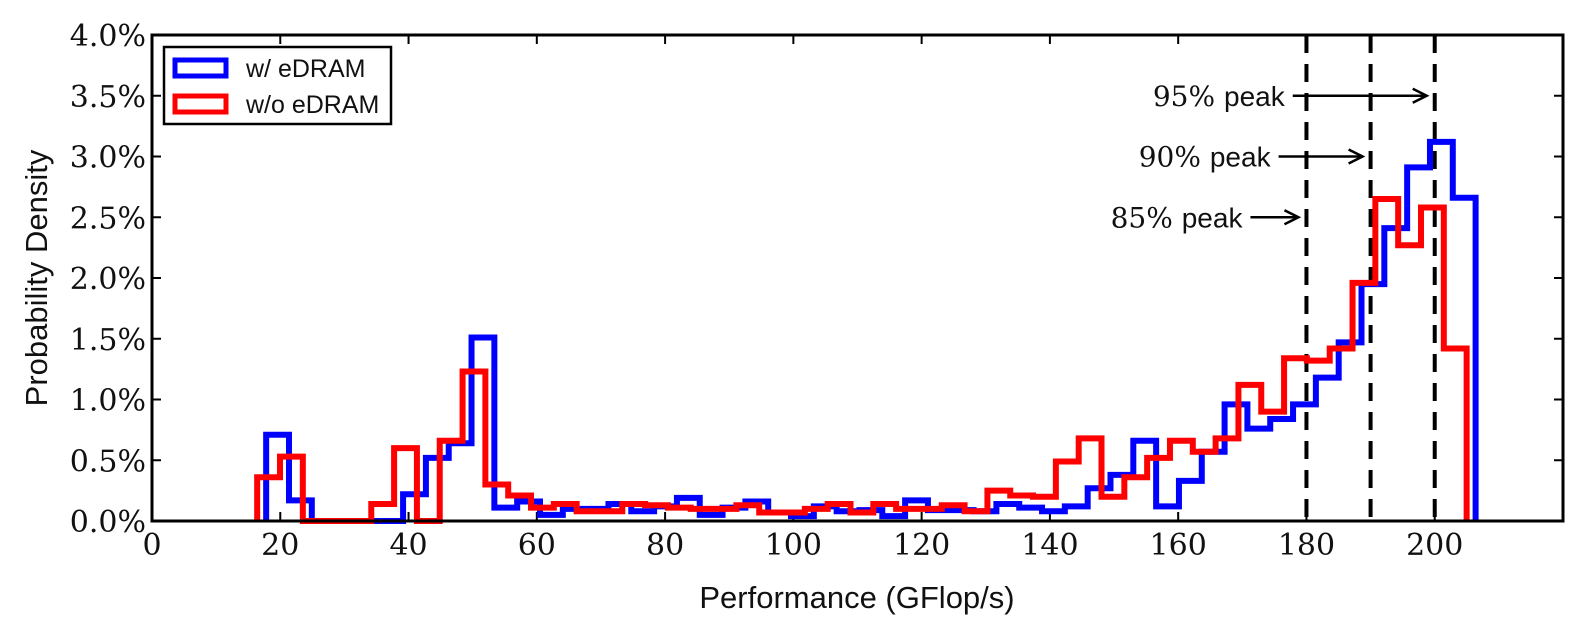 This screenshot has width=1580, height=618. What do you see at coordinates (108, 97) in the screenshot?
I see `y-tick-label: 3.5%` at bounding box center [108, 97].